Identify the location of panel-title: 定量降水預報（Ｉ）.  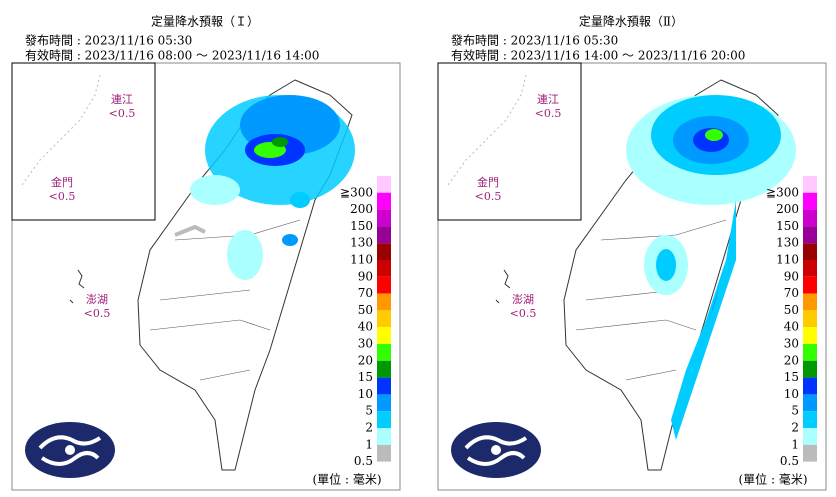
(205, 21).